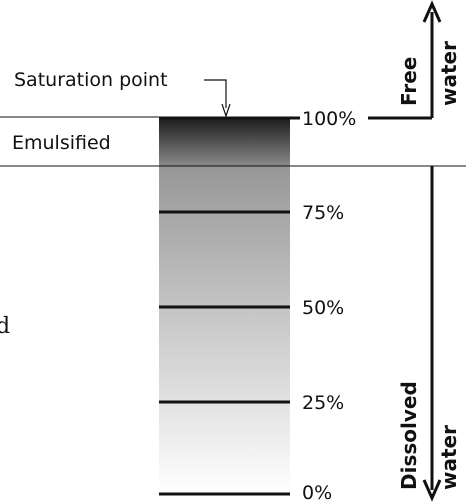 This screenshot has height=502, width=466. What do you see at coordinates (323, 308) in the screenshot?
I see `percent-label-50: 50%` at bounding box center [323, 308].